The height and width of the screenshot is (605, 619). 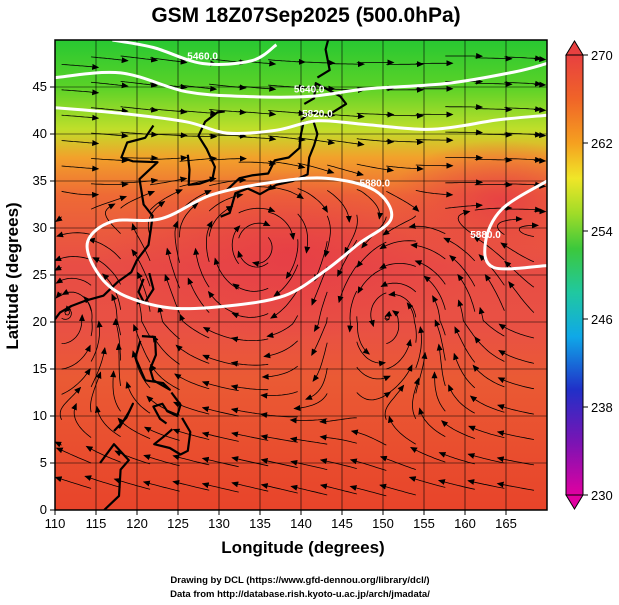 What do you see at coordinates (123, 417) in the screenshot?
I see `coastline-palawan` at bounding box center [123, 417].